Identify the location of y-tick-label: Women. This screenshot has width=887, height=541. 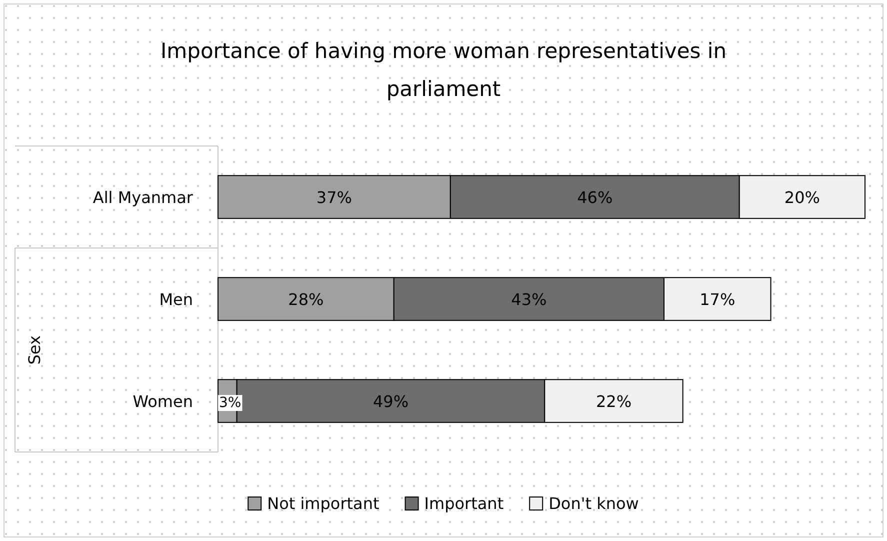
(162, 401).